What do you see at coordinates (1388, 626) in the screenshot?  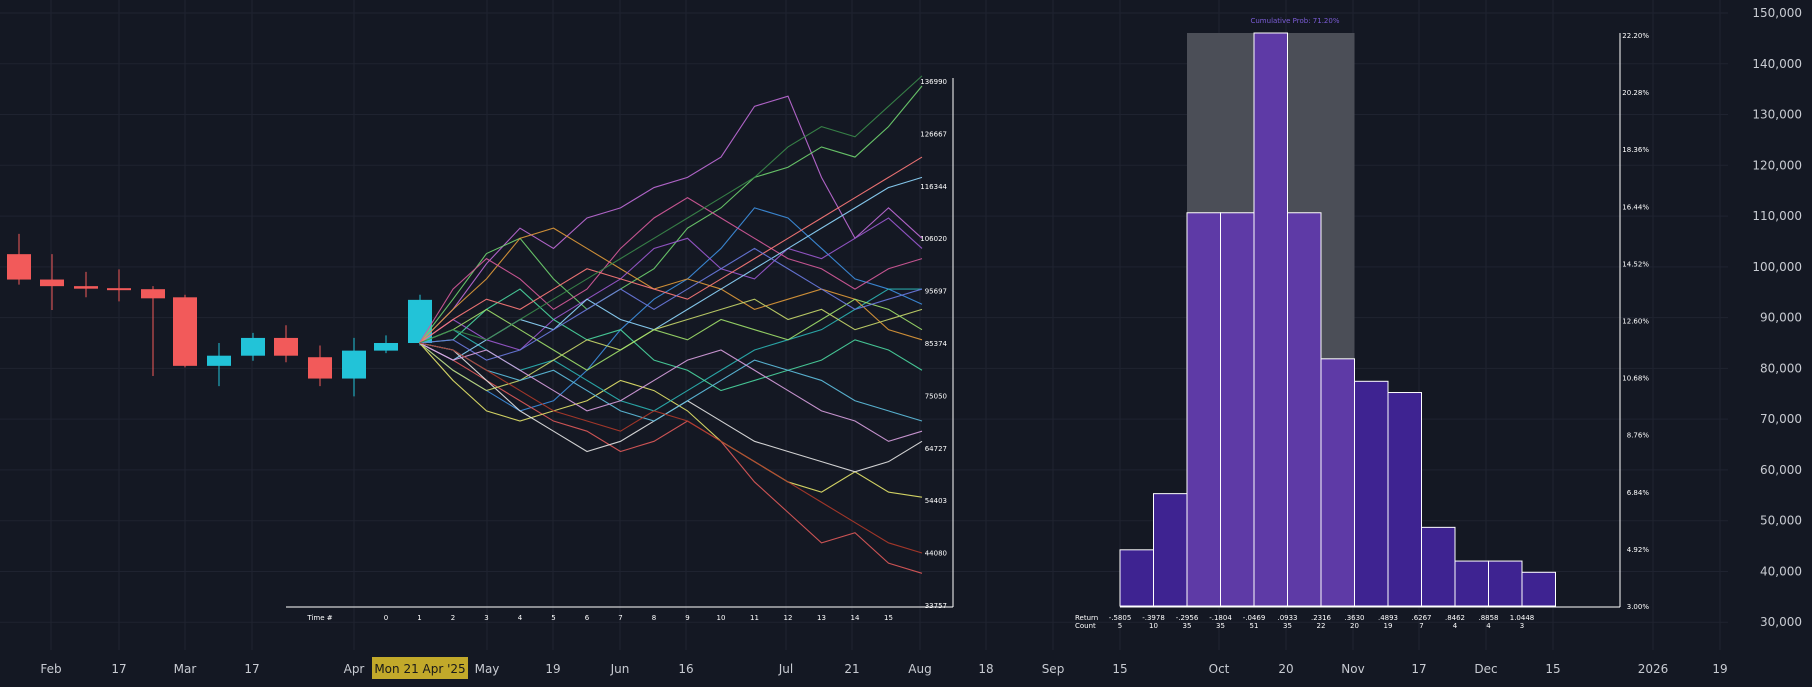 I see `hist-count-label: 19` at bounding box center [1388, 626].